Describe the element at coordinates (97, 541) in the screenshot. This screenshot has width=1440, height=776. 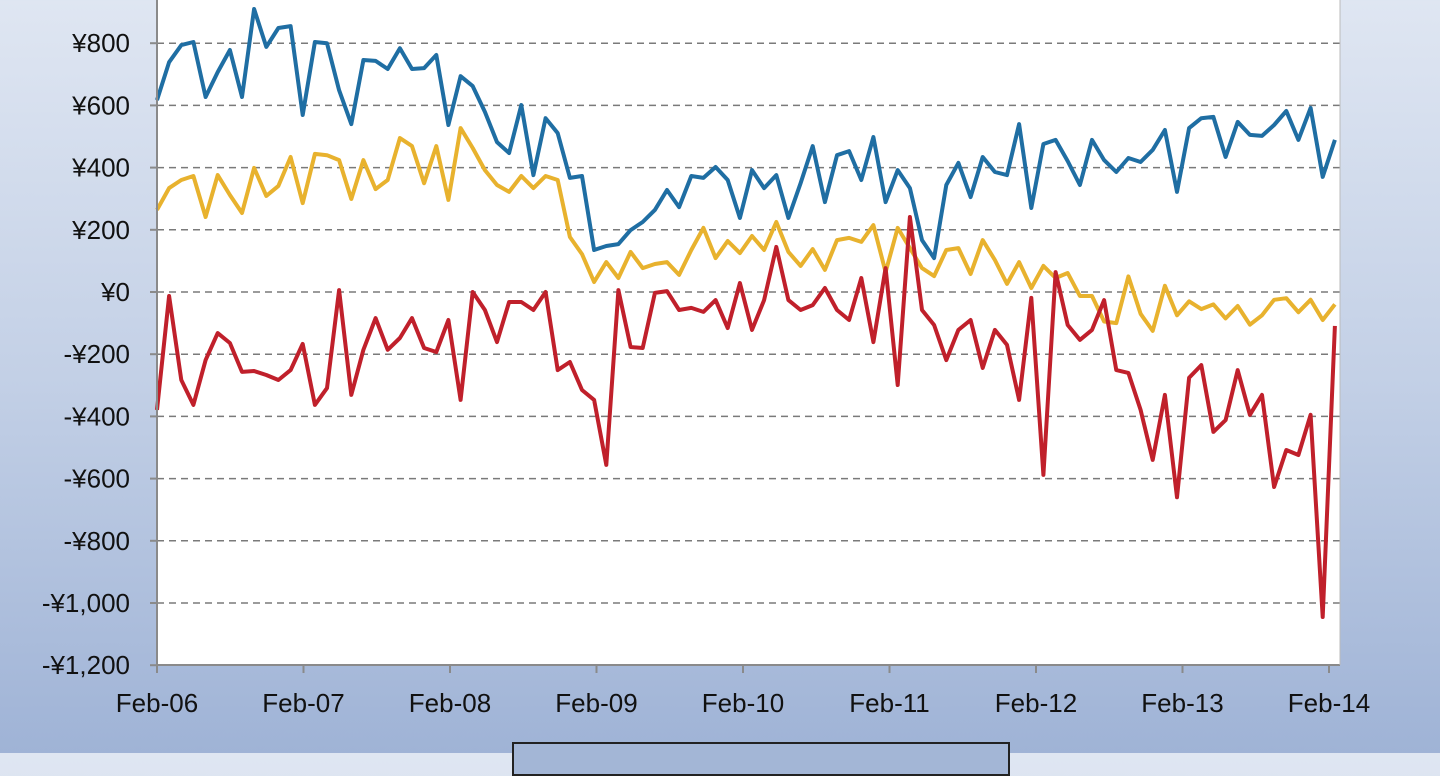
I see `y-tick-label: -¥800` at that location.